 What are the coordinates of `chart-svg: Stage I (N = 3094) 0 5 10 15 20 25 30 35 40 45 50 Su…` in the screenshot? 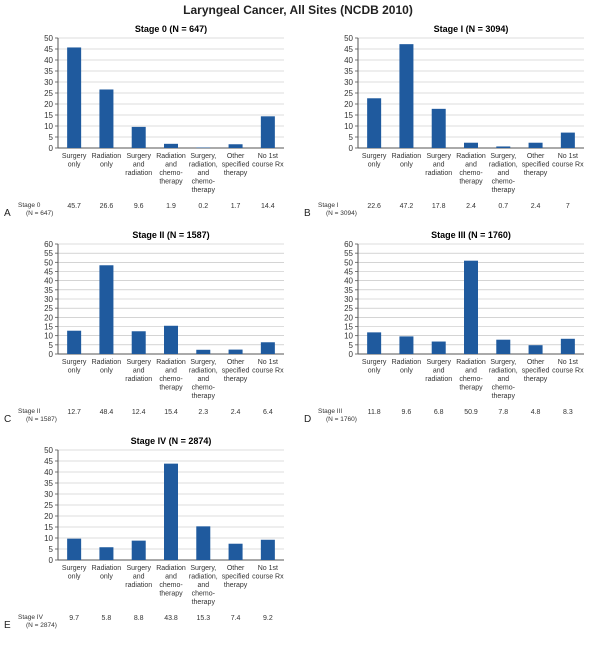 It's located at (444, 121).